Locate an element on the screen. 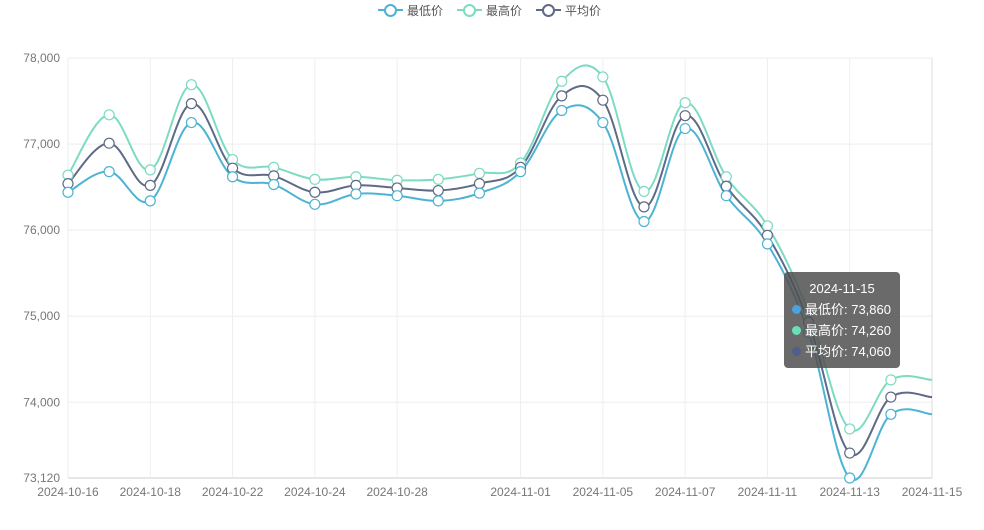  tooltip-row-avg: 平均价: 74,060 is located at coordinates (842, 351).